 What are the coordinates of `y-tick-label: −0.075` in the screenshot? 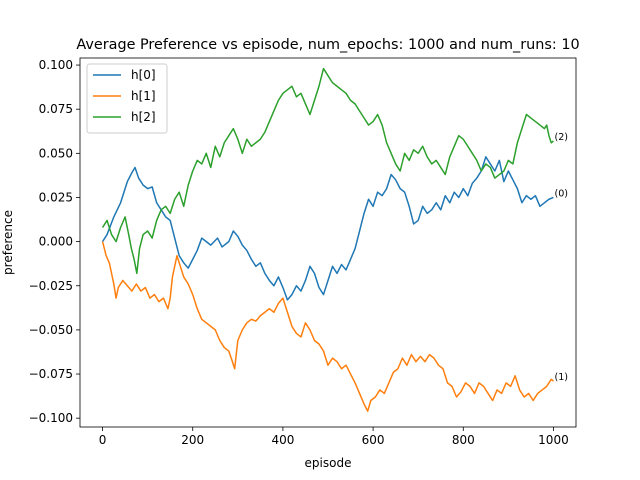 It's located at (51, 374).